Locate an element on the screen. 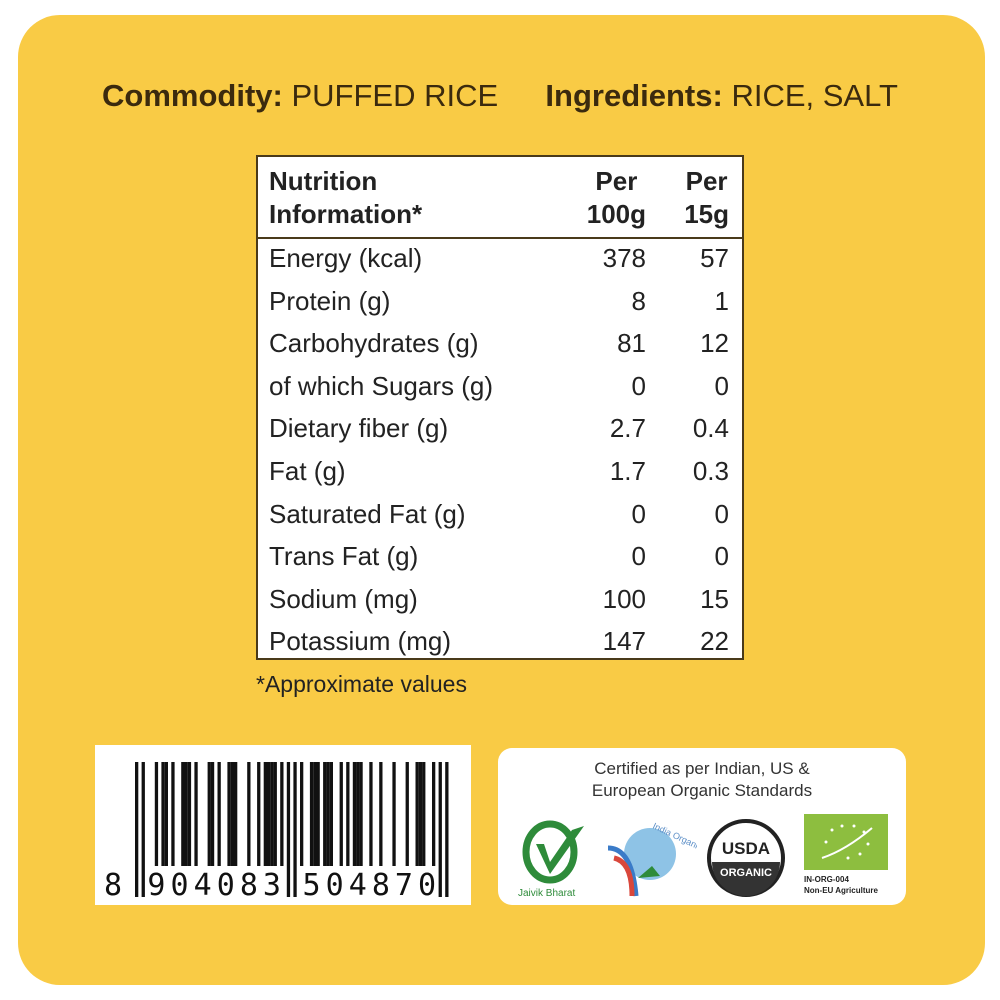 Image resolution: width=1000 pixels, height=1000 pixels. table-row: Dietary fiber (g) 2.7 0.4 is located at coordinates (500, 428).